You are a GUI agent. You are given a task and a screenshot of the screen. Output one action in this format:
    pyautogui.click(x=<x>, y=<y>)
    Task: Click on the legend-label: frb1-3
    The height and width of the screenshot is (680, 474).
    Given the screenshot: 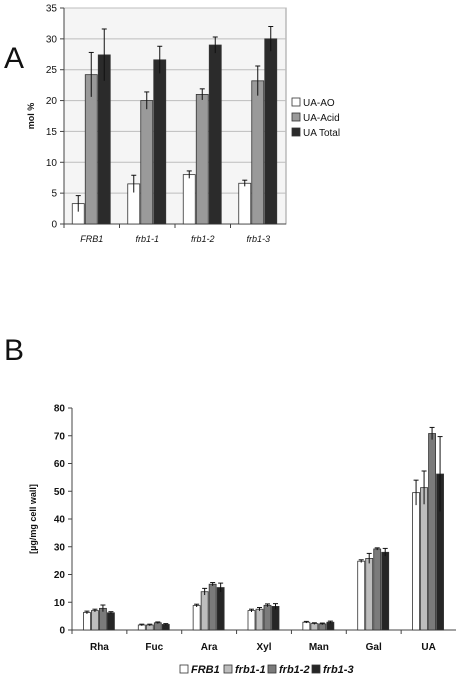 What is the action you would take?
    pyautogui.click(x=338, y=670)
    